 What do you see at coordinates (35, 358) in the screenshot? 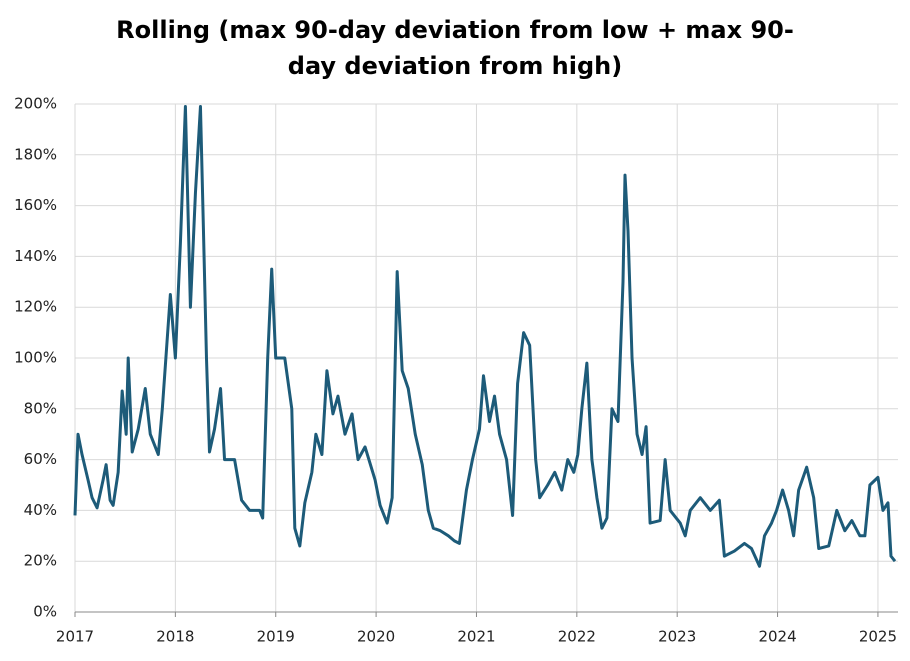
I see `y-tick-label: 100%` at bounding box center [35, 358].